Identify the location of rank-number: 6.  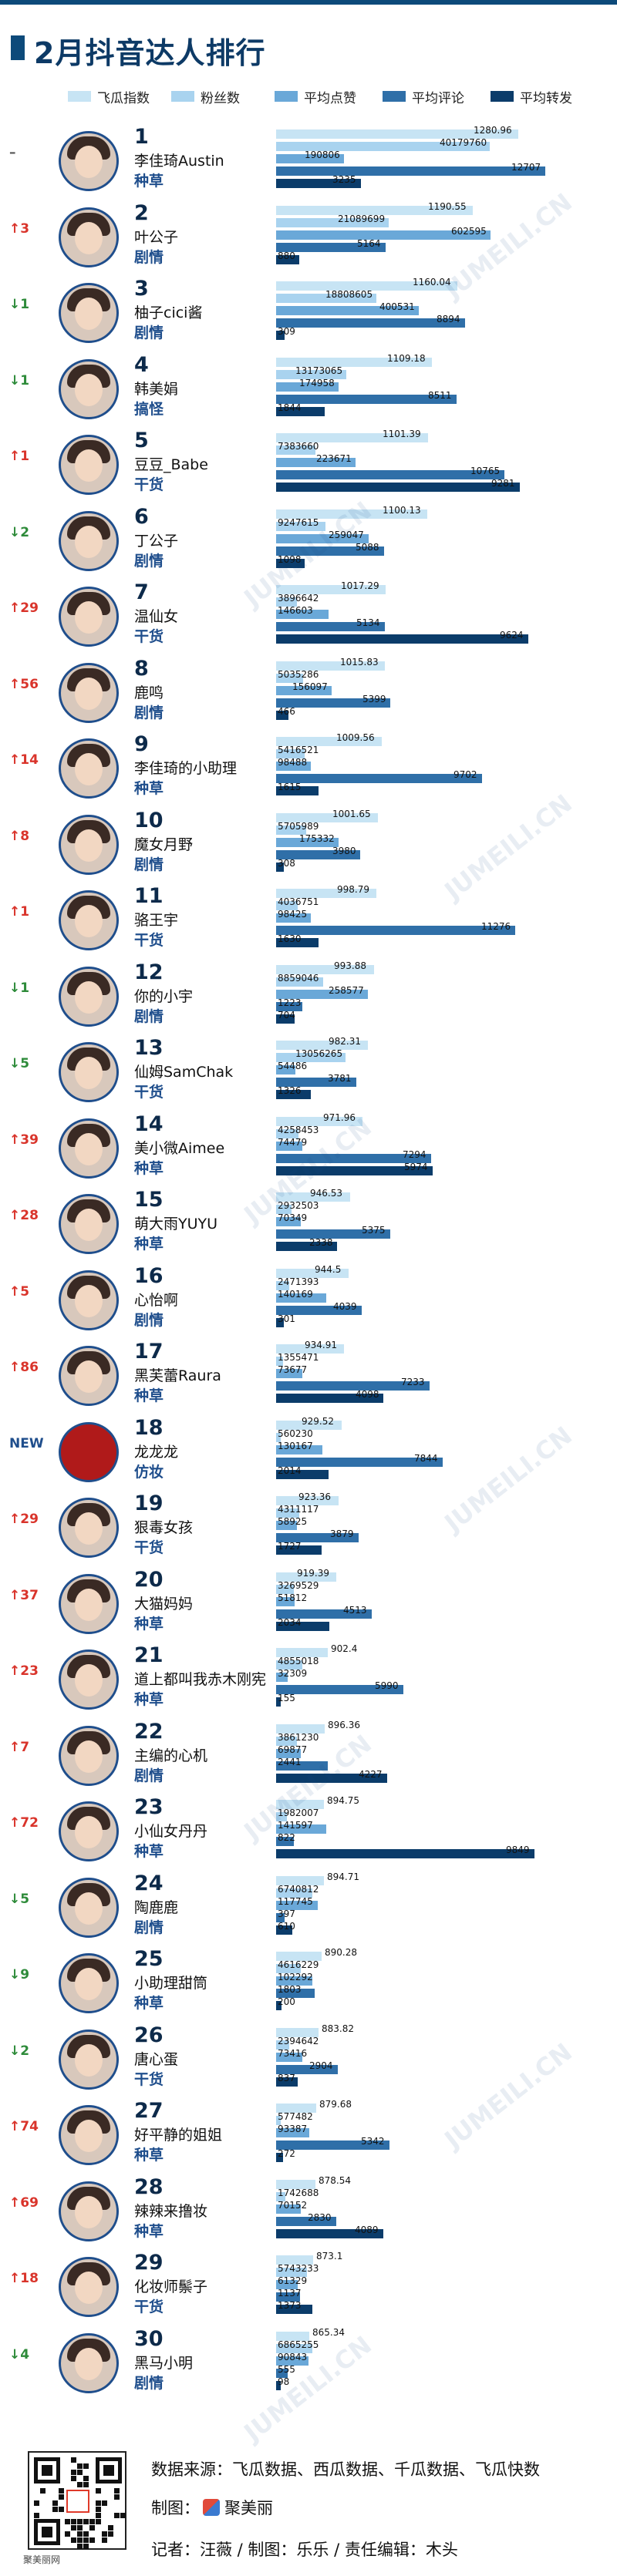
(141, 516).